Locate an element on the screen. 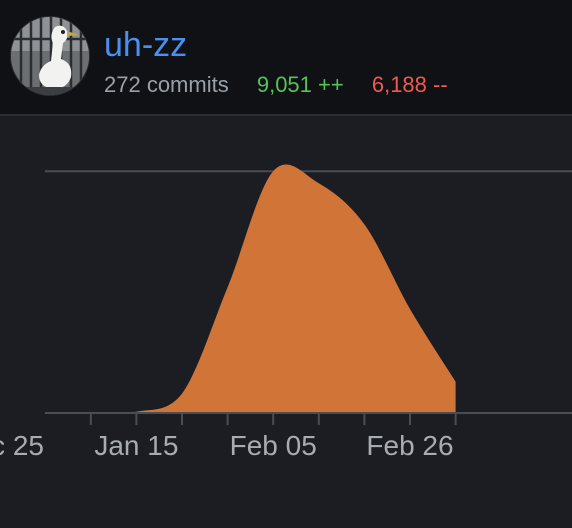 The image size is (572, 528). x-tick-label: Jan 15 is located at coordinates (136, 445).